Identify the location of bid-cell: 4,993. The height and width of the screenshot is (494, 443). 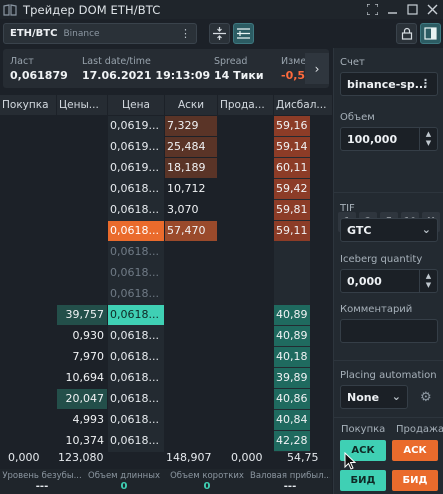
(88, 419).